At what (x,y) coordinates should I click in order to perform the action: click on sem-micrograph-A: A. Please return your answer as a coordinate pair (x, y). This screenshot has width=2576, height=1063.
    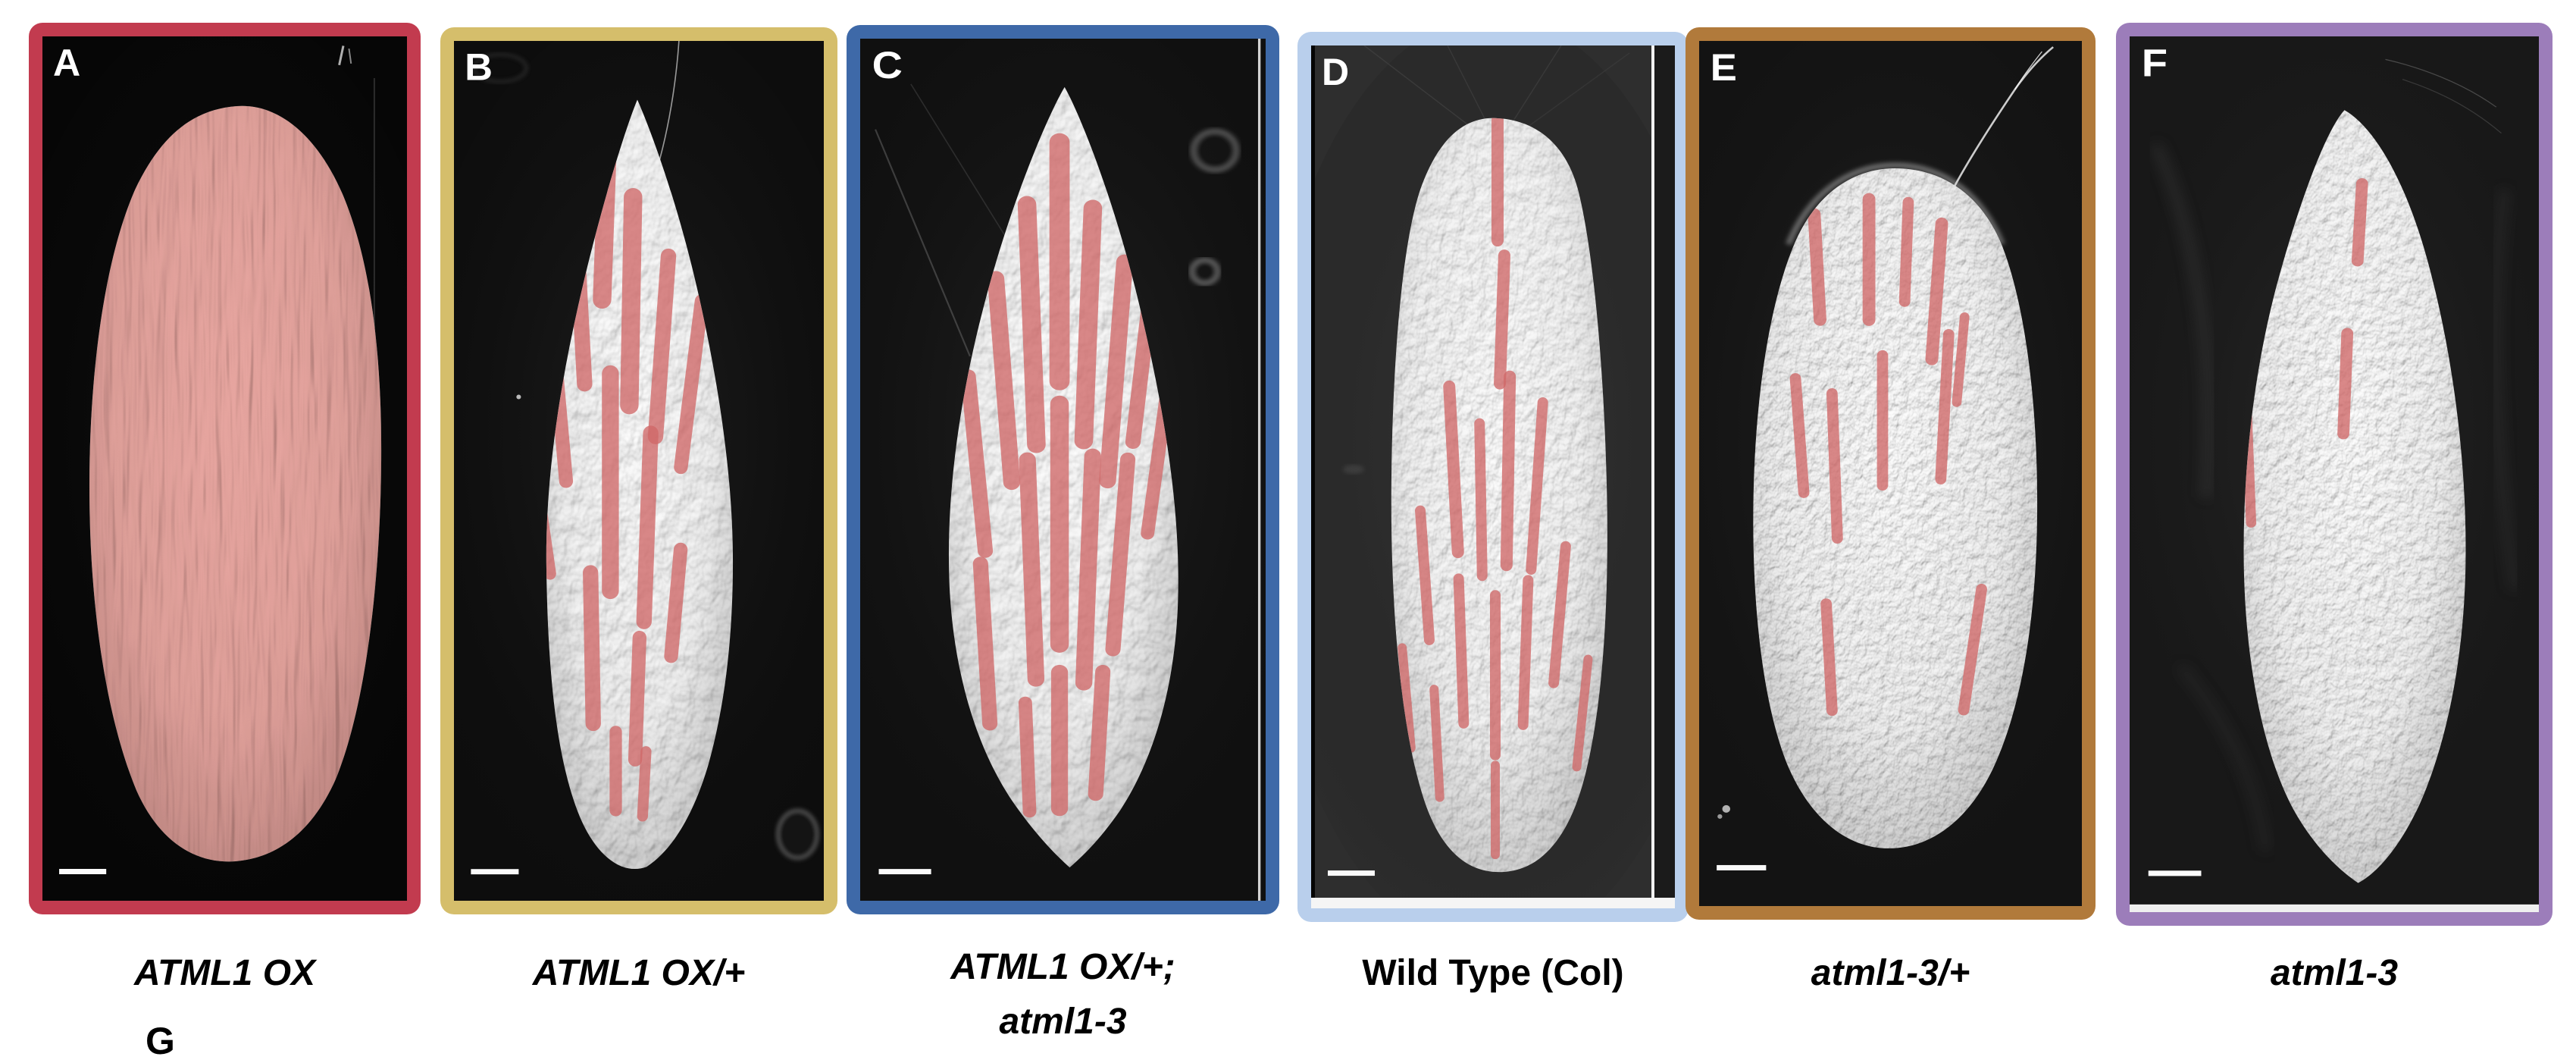
    Looking at the image, I should click on (224, 468).